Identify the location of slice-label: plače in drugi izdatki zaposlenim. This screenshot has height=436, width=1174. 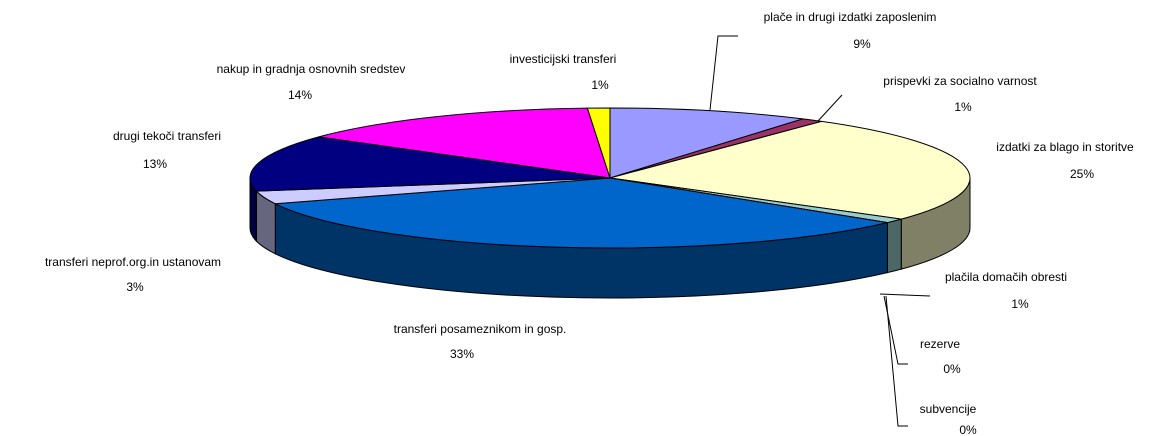
(850, 17).